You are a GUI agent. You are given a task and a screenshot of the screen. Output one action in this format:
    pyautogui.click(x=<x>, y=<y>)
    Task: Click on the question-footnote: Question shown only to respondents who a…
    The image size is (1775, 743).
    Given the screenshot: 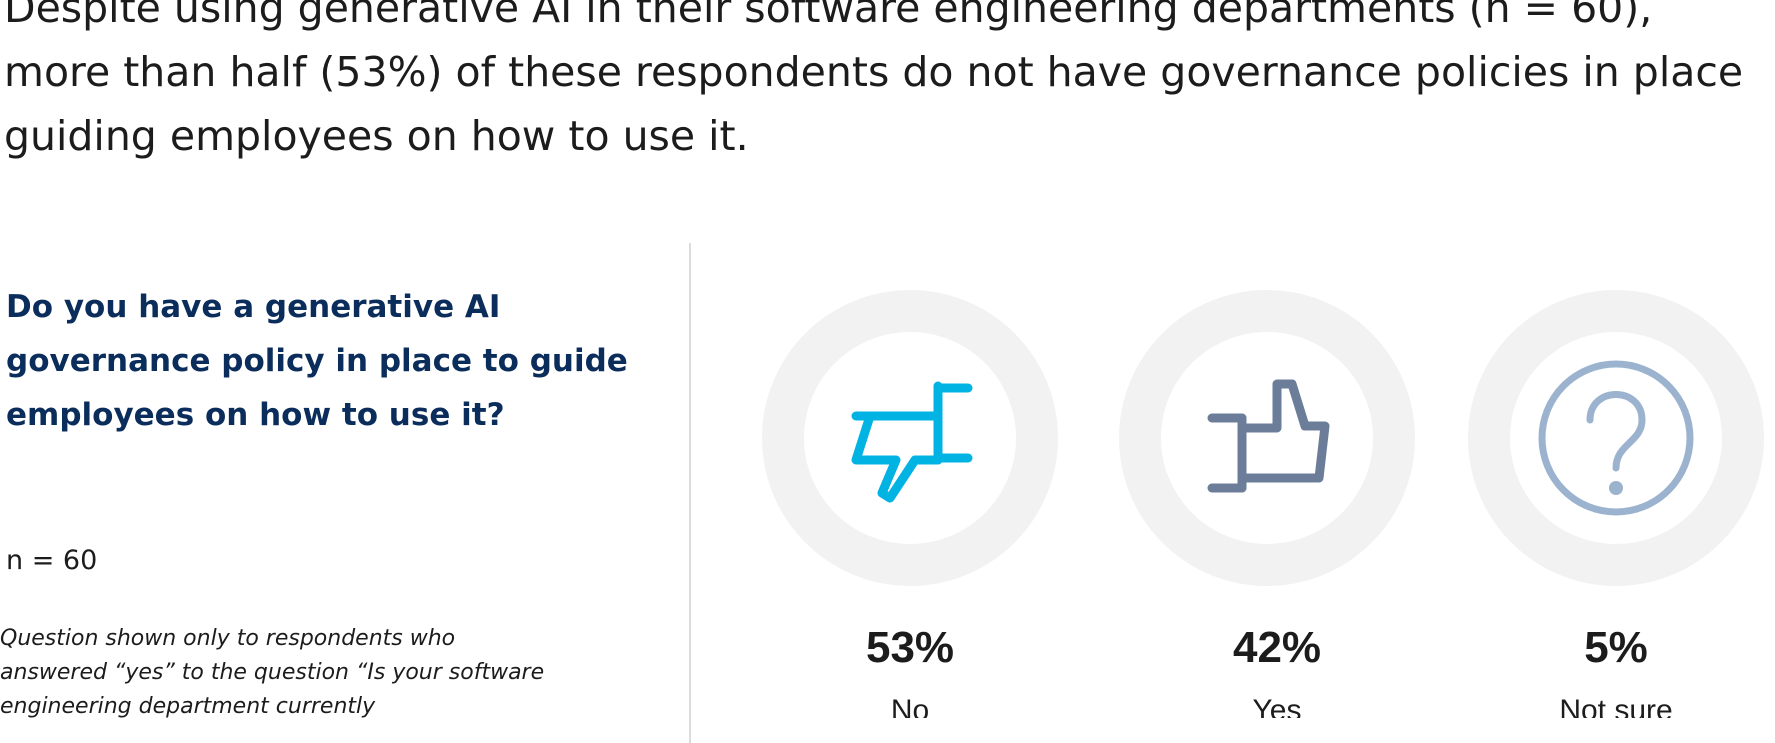 What is the action you would take?
    pyautogui.click(x=272, y=672)
    